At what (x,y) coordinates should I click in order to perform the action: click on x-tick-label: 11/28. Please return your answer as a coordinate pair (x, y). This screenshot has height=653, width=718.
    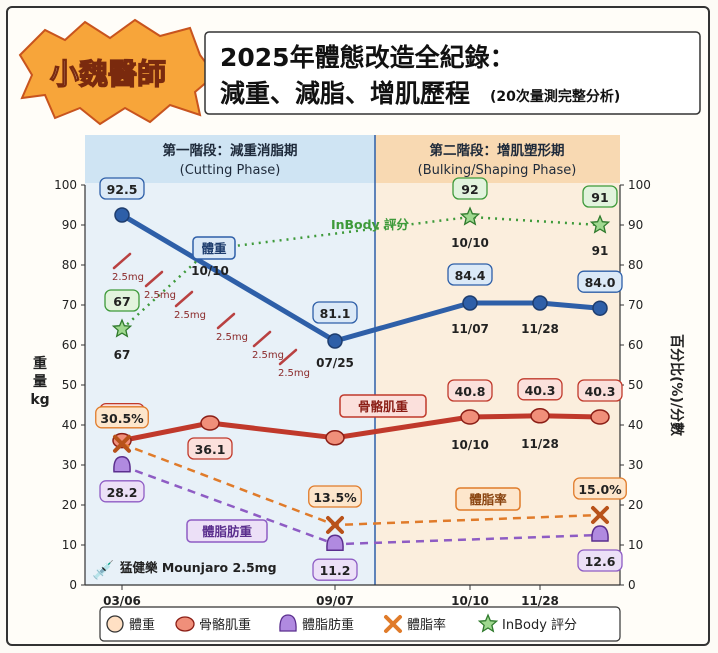
    Looking at the image, I should click on (540, 601).